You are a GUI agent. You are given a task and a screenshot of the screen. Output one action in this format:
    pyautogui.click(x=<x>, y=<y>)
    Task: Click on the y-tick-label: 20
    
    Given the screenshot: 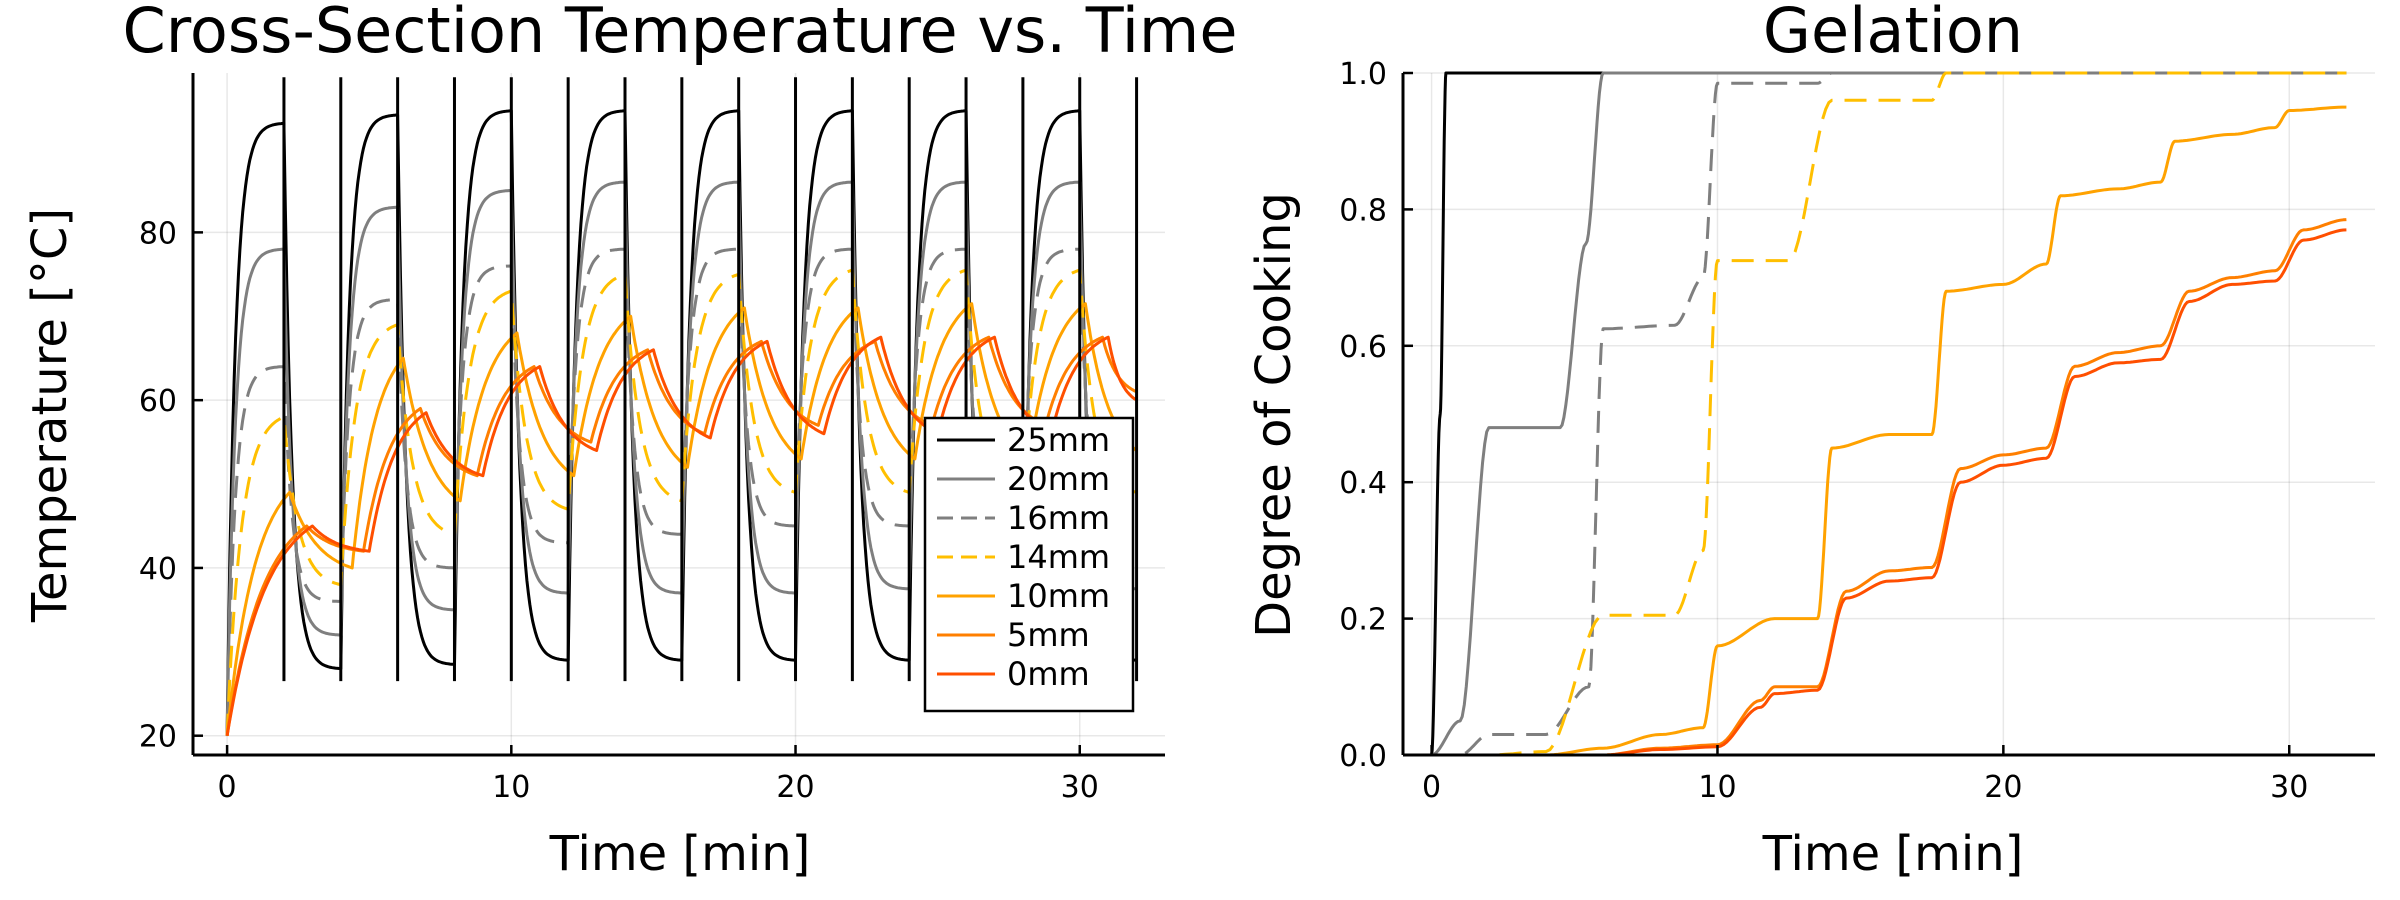 What is the action you would take?
    pyautogui.click(x=158, y=737)
    